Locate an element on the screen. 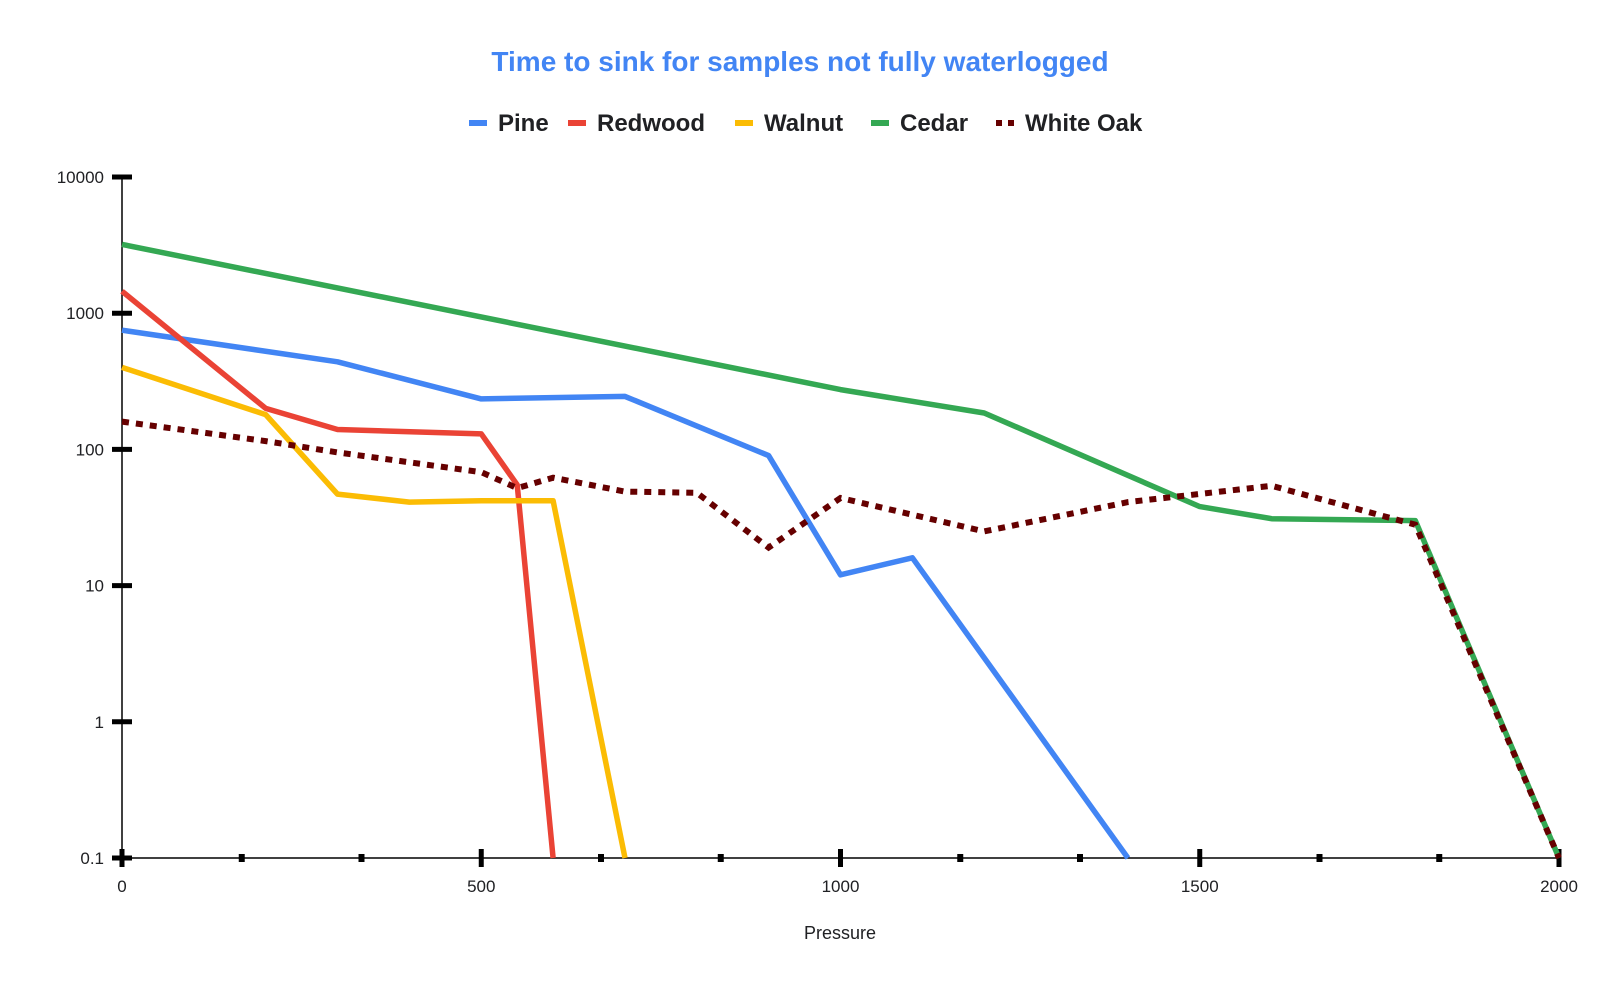 This screenshot has width=1600, height=989. y-tick-label: 1 is located at coordinates (99, 722).